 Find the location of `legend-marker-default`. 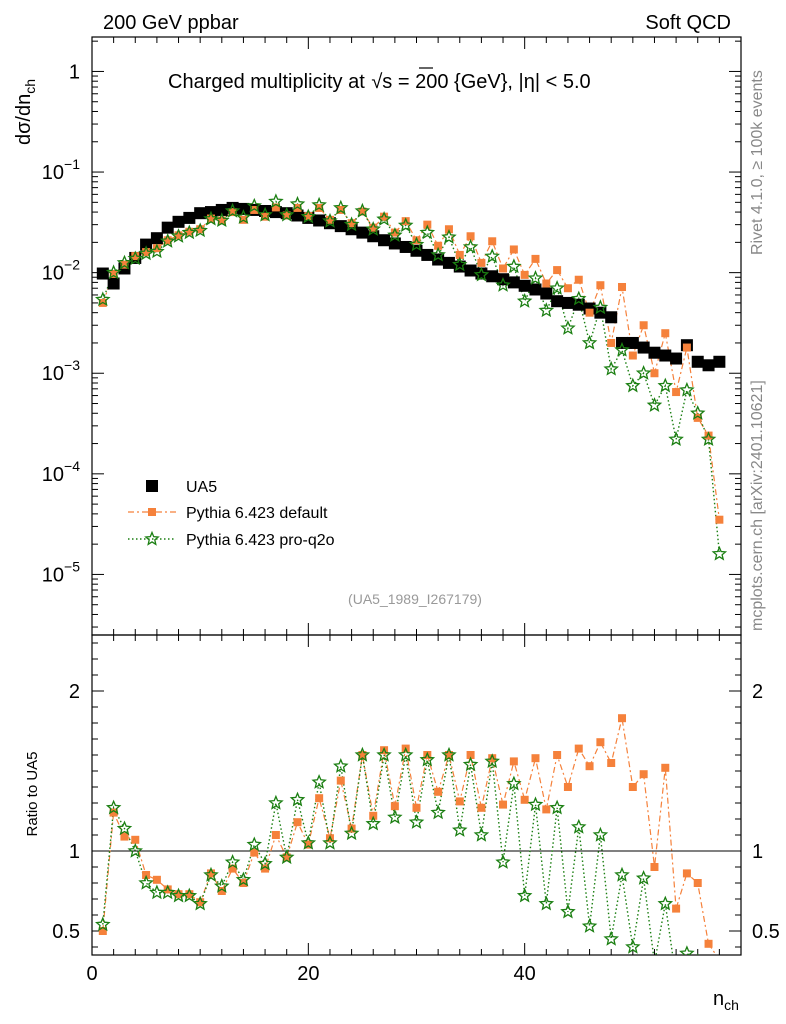

legend-marker-default is located at coordinates (152, 512).